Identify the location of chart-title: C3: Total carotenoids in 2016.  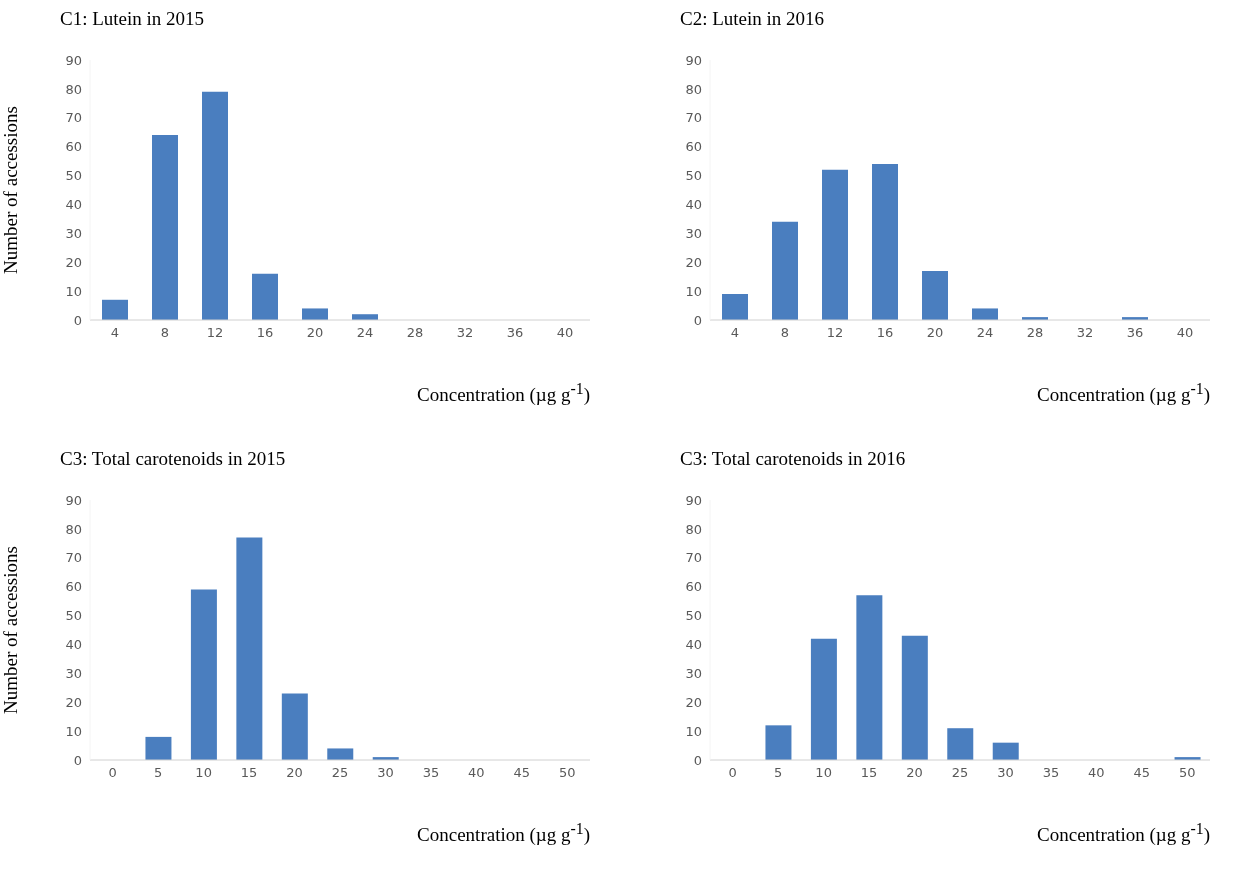
(793, 459).